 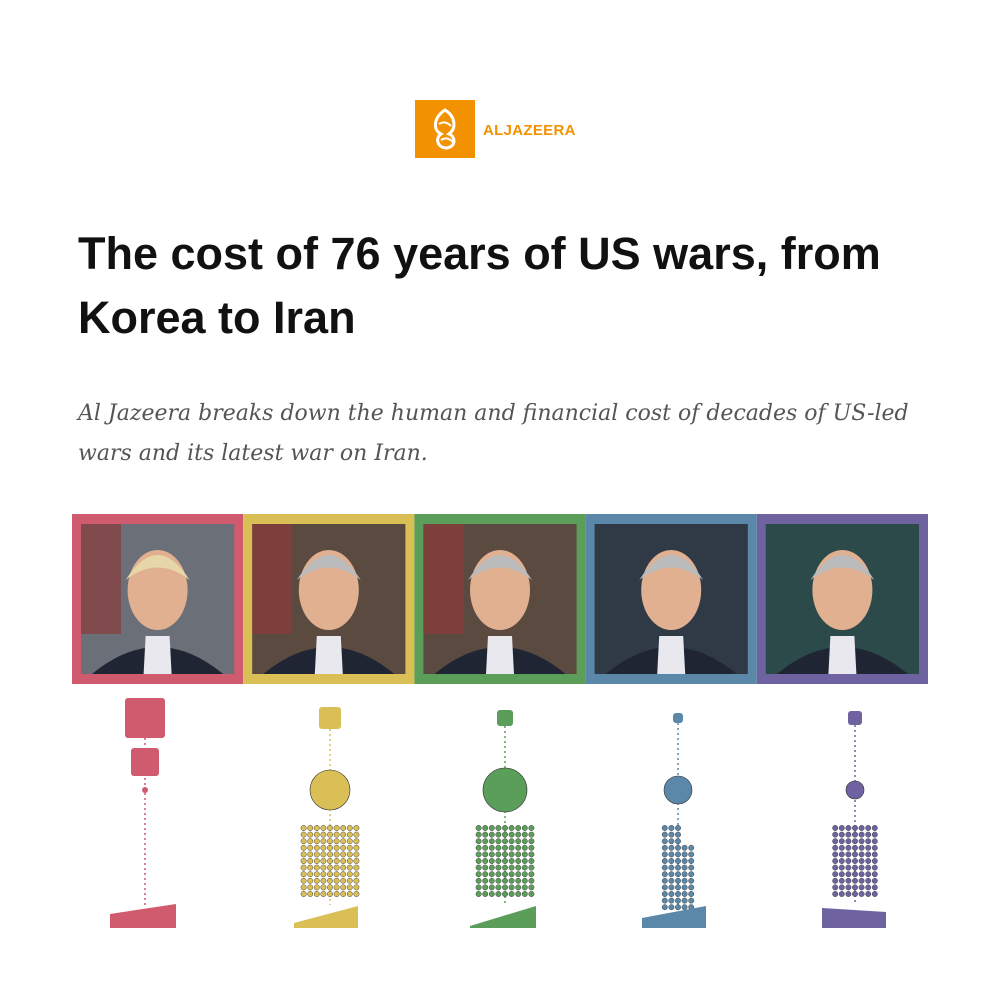 What do you see at coordinates (842, 567) in the screenshot?
I see `portrait-hair` at bounding box center [842, 567].